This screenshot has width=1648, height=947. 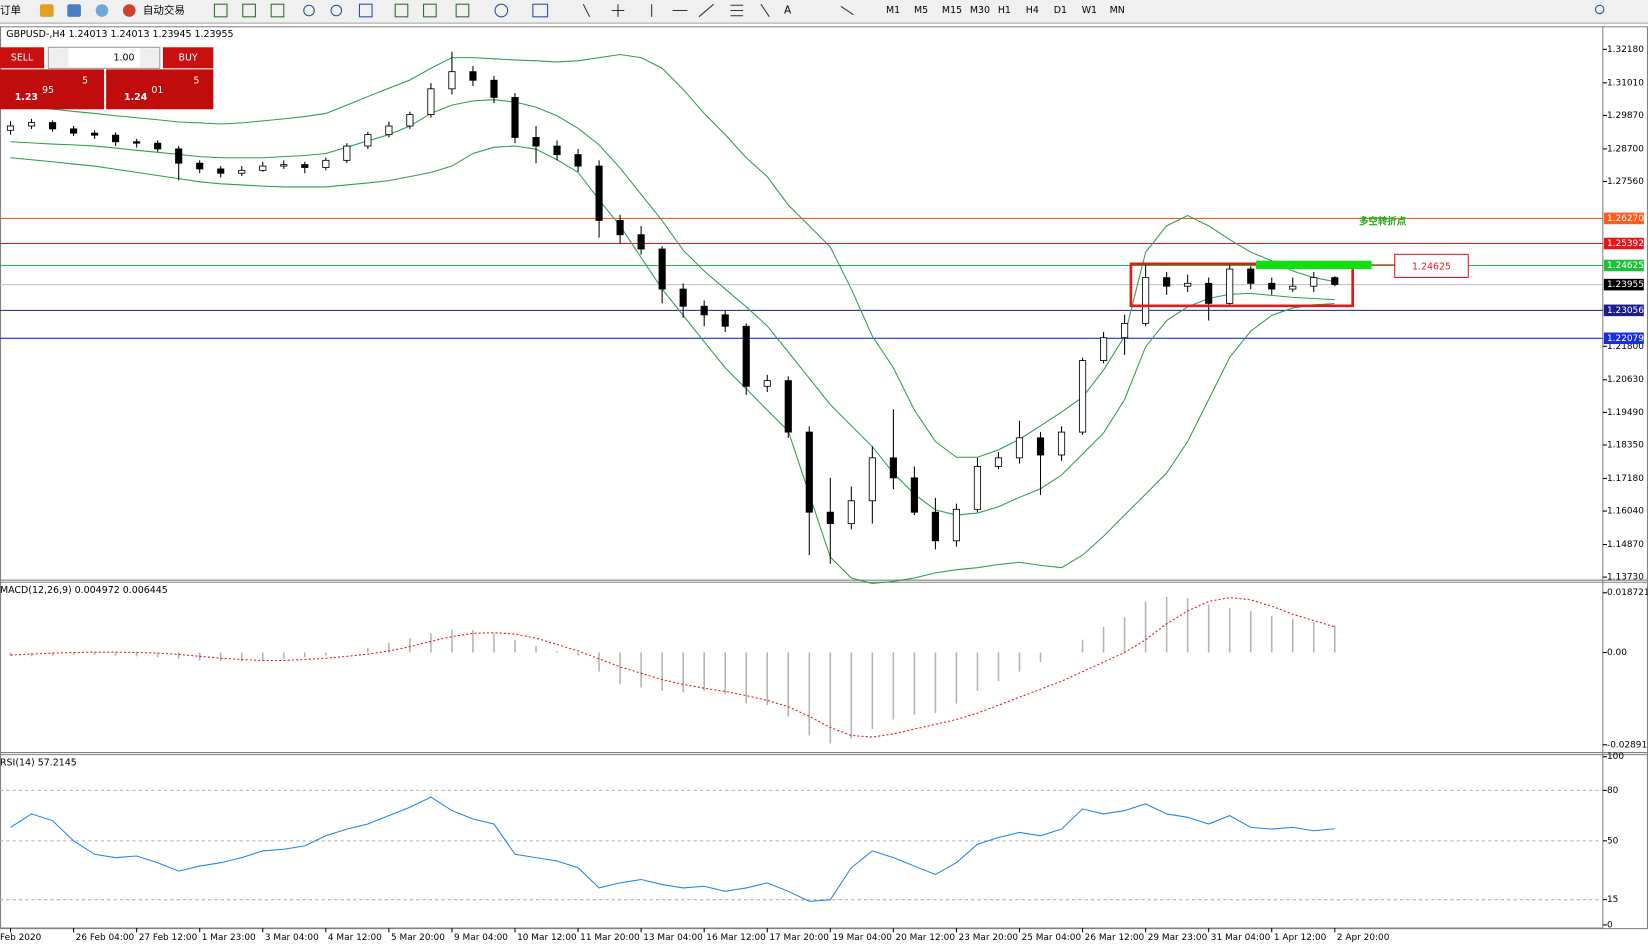 I want to click on toolbar-icons, so click(x=533, y=10).